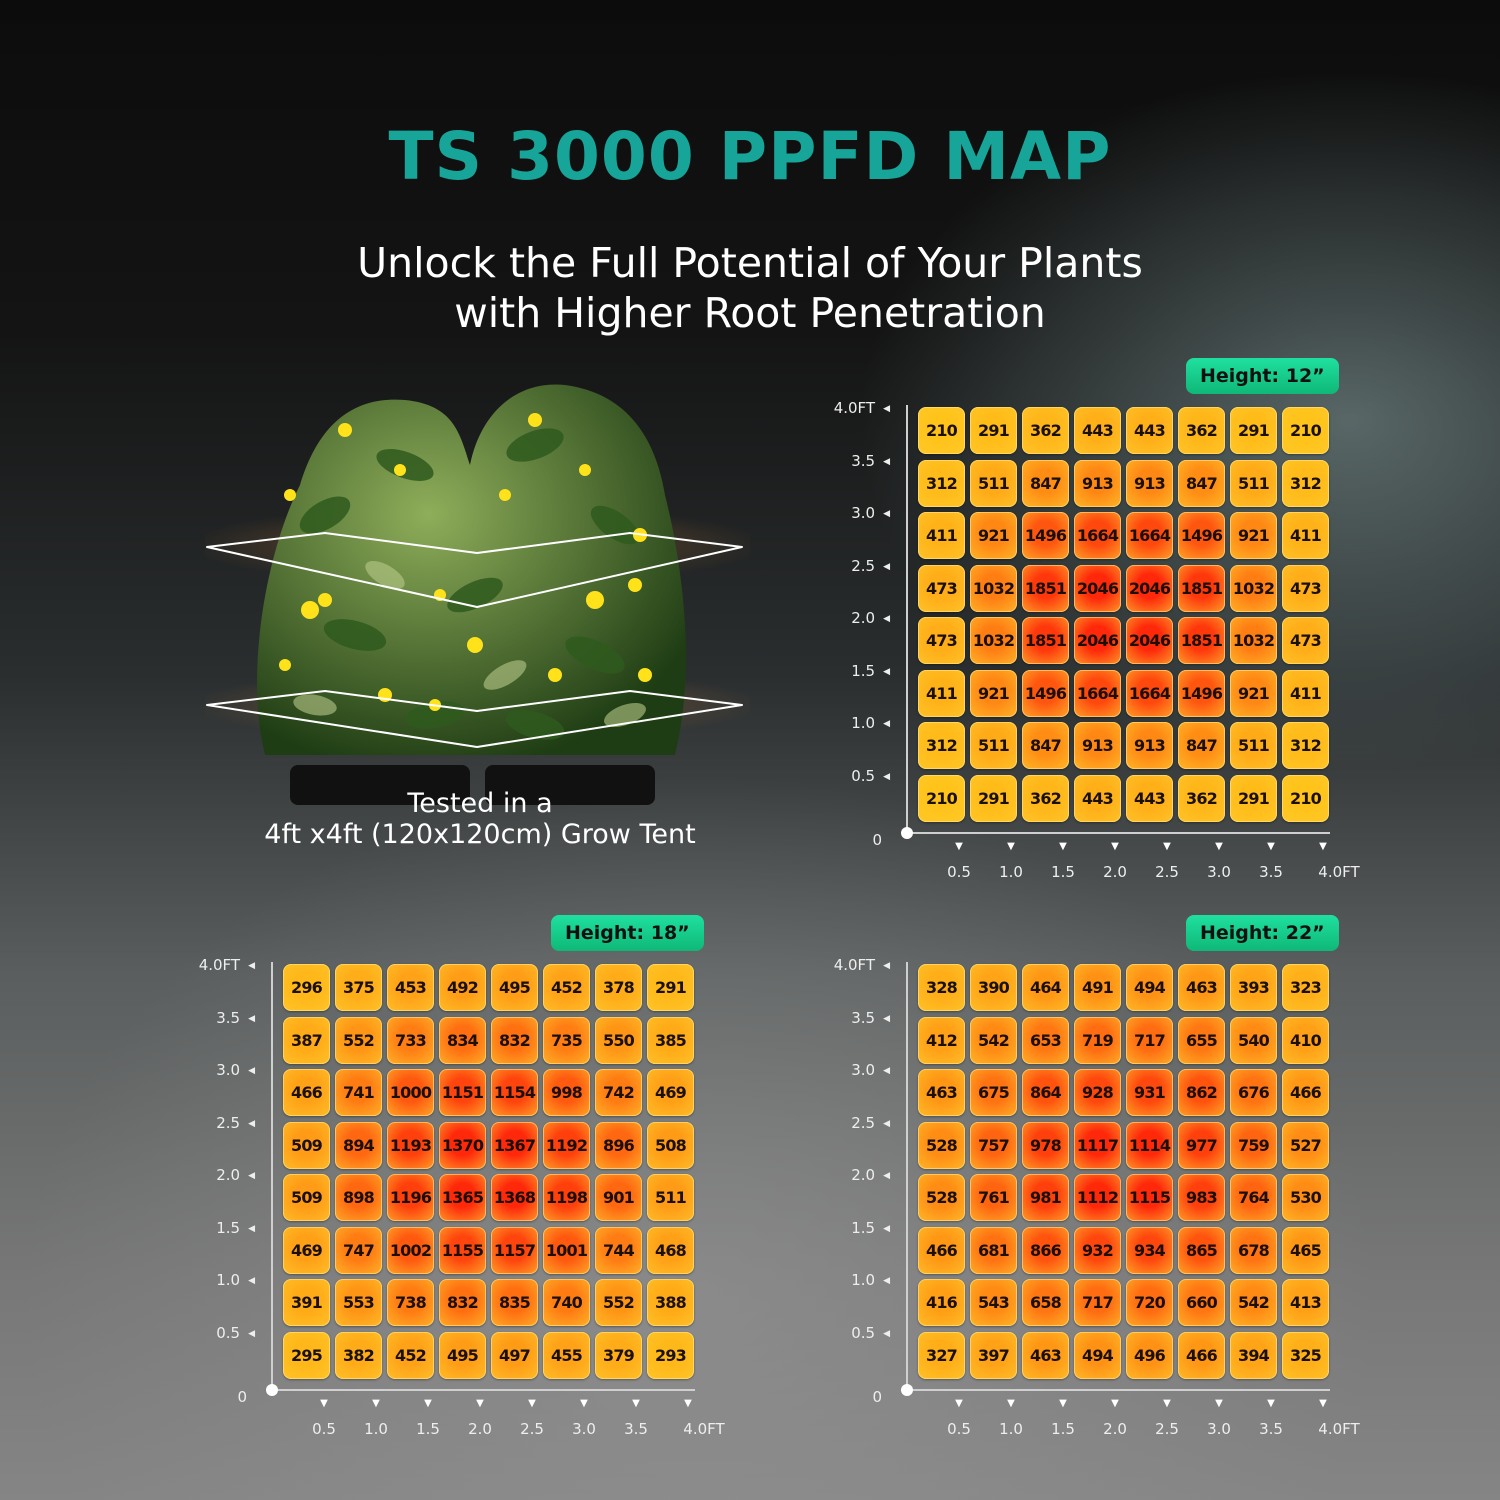  What do you see at coordinates (1305, 1197) in the screenshot?
I see `ppfd-cell: 530` at bounding box center [1305, 1197].